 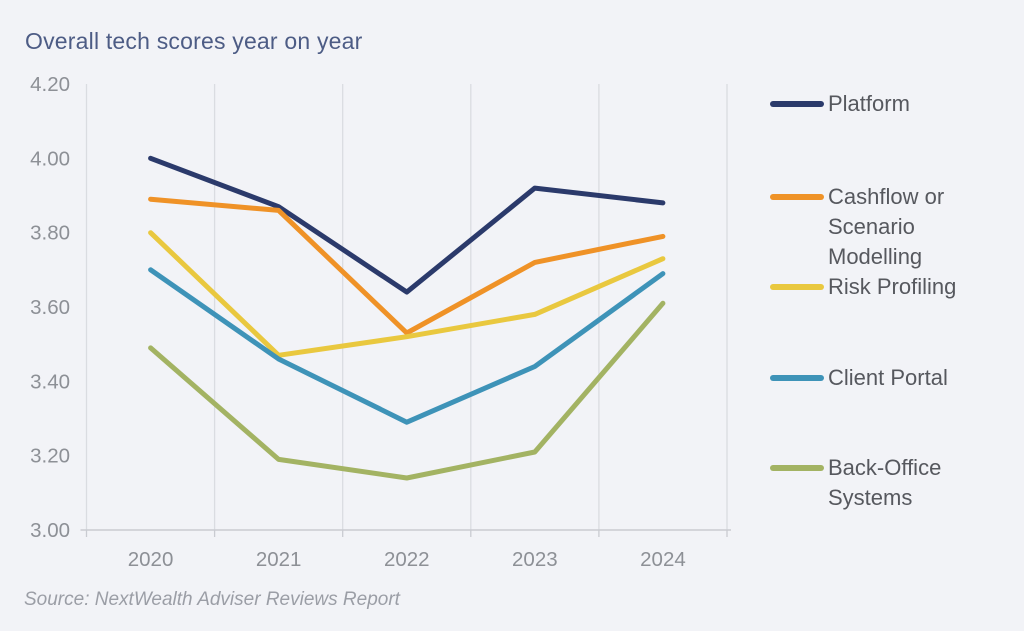 I want to click on series-line-back-office-systems, so click(x=407, y=390).